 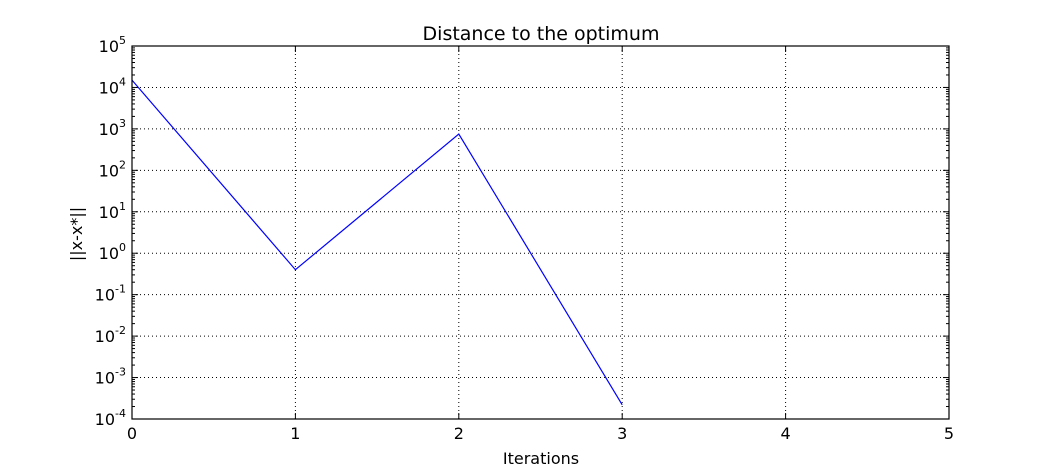 I want to click on y-tick-label: 10⁵, so click(x=112, y=45).